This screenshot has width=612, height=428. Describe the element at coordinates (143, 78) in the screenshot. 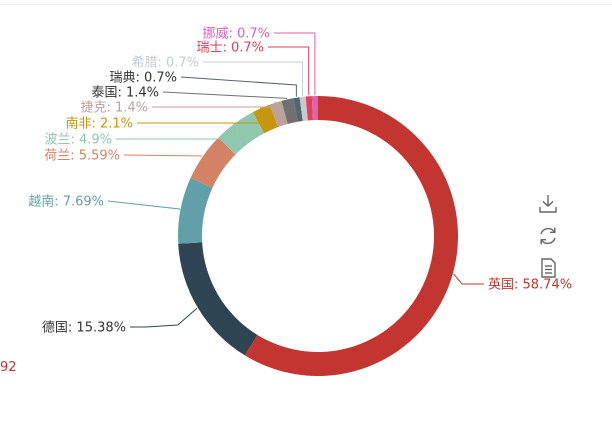

I see `slice-label-瑞典: 瑞典: 0.7%` at that location.